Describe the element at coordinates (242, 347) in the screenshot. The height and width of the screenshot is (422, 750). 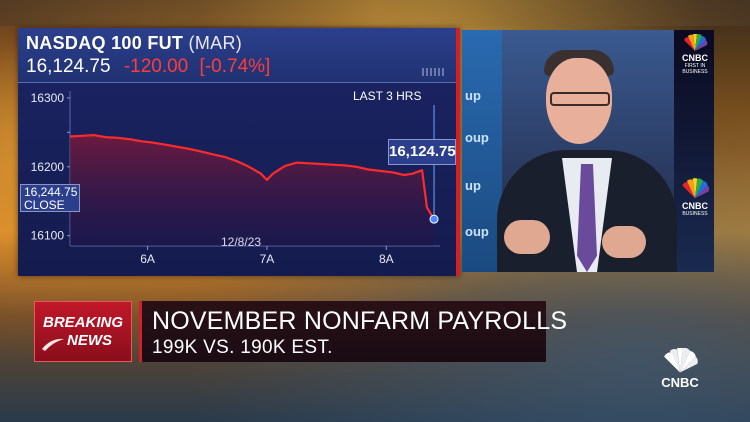
I see `headline-subtitle: 199K VS. 190K EST.` at that location.